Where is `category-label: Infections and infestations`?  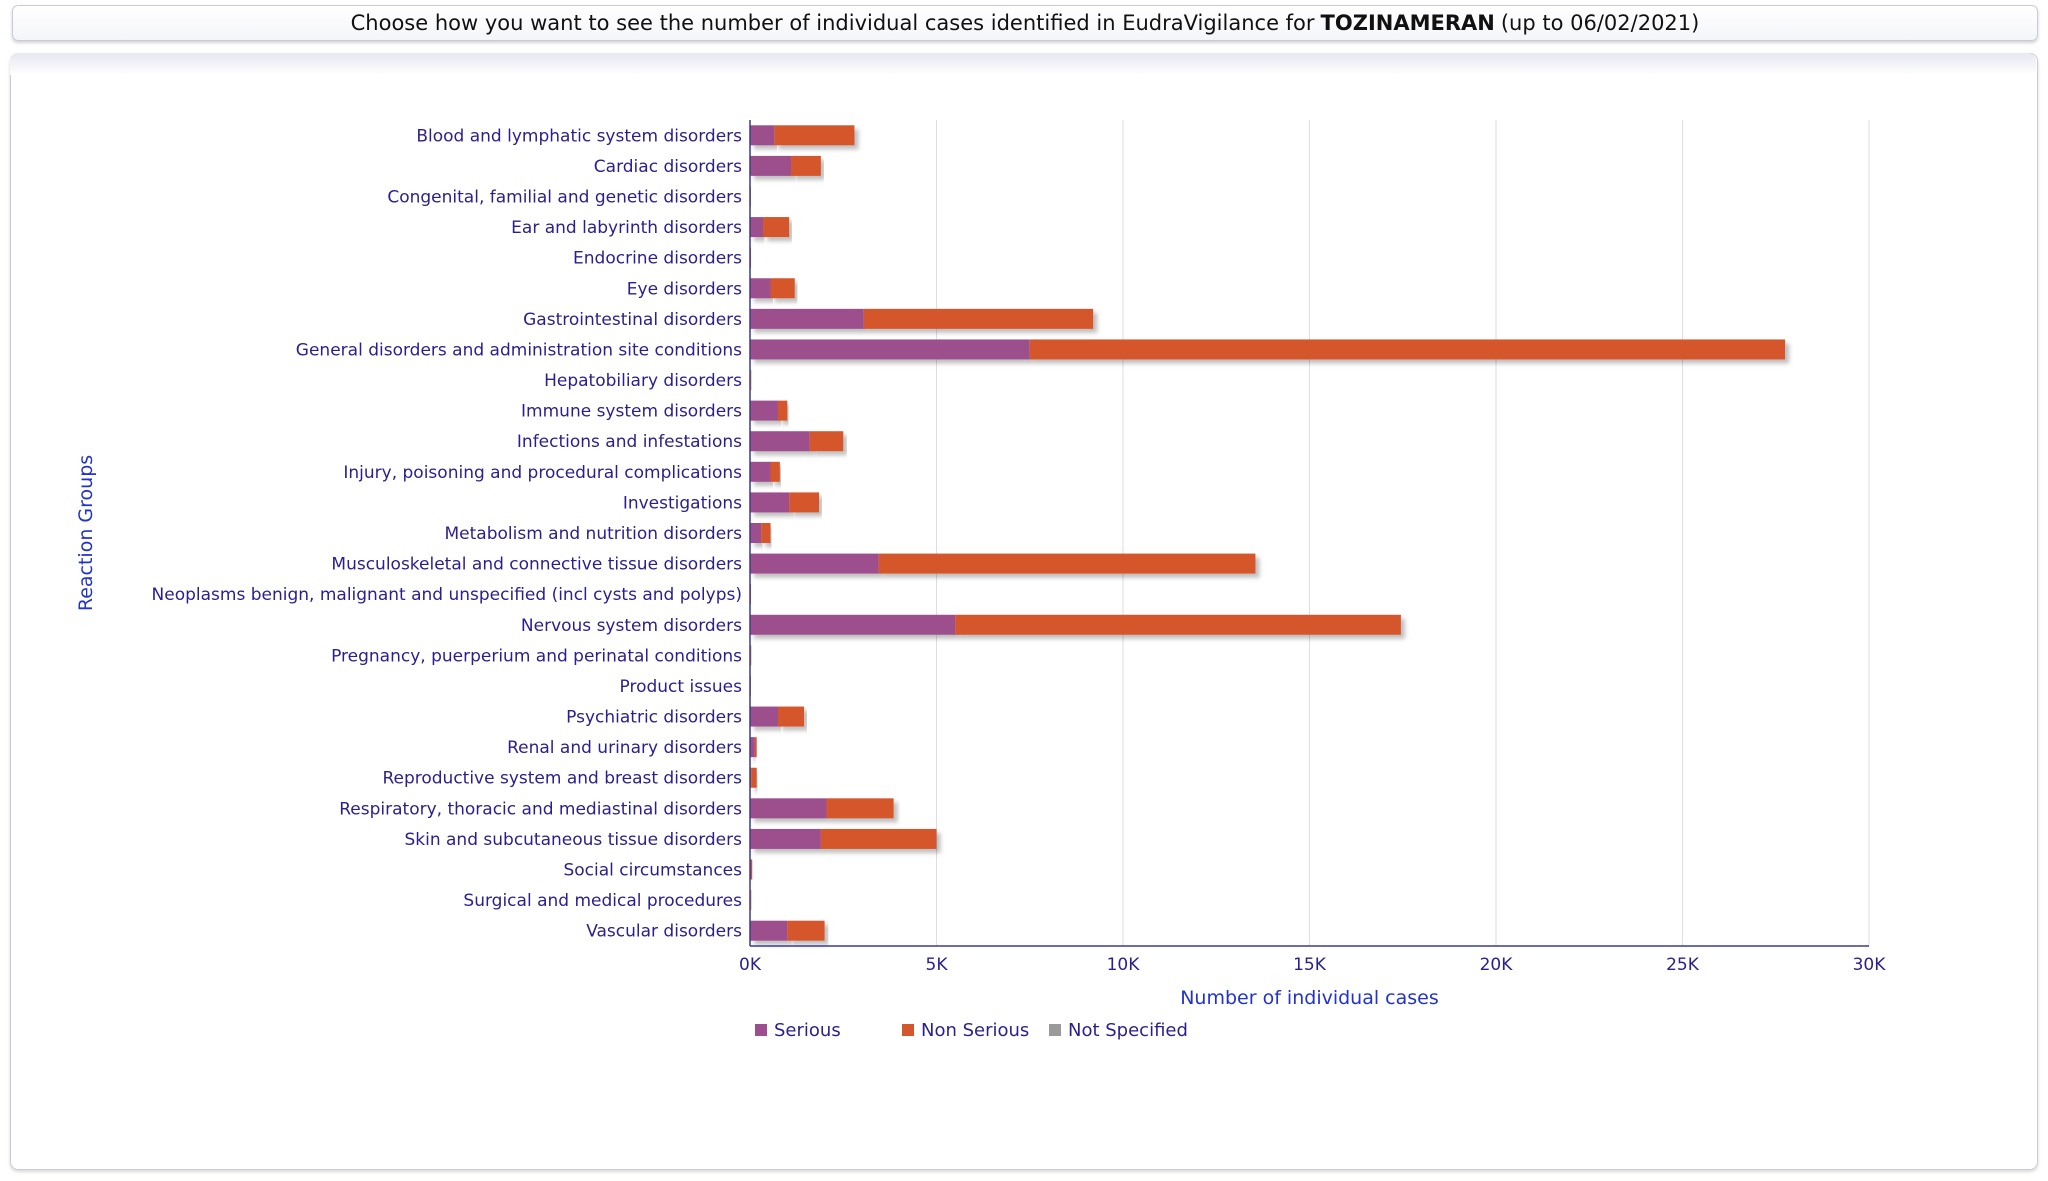 category-label: Infections and infestations is located at coordinates (629, 442).